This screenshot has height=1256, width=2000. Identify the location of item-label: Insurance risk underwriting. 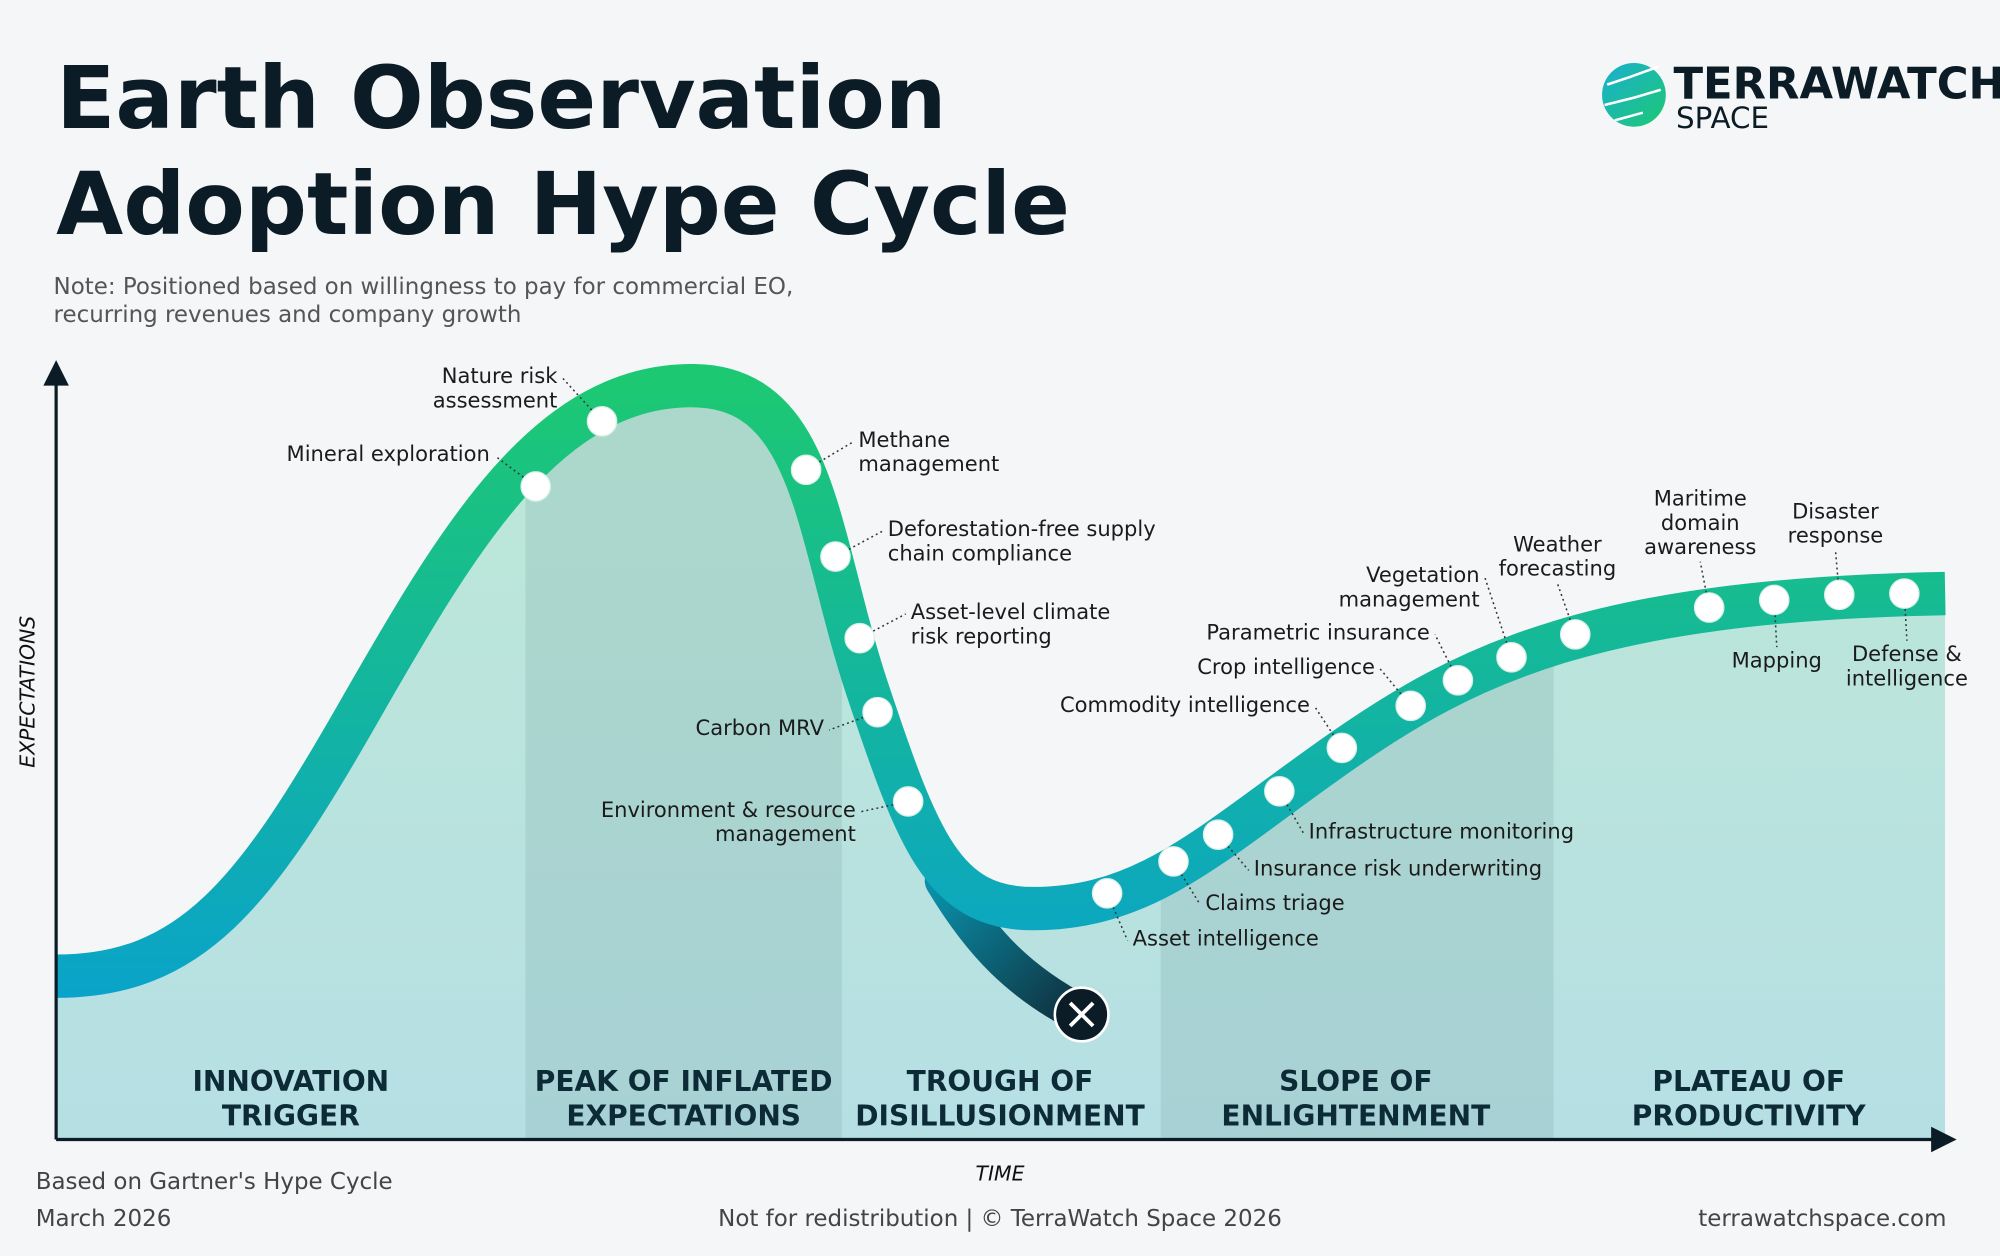
(1398, 867).